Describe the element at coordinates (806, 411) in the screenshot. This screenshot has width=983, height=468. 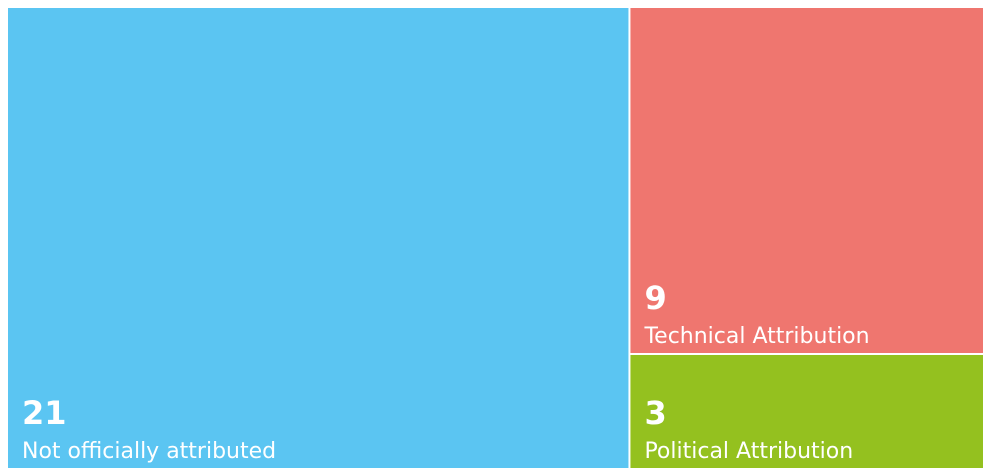
I see `tile` at that location.